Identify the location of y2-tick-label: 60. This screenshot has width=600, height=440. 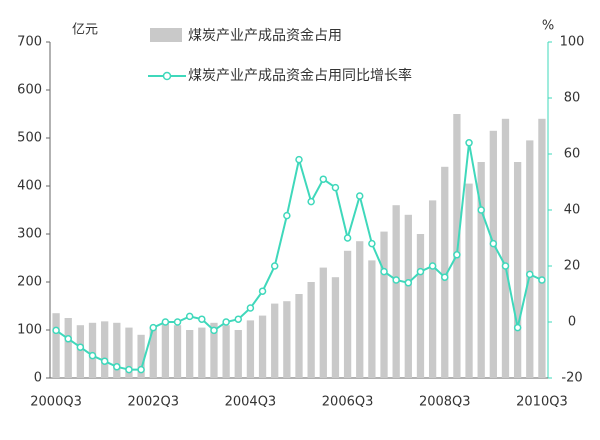
(572, 154).